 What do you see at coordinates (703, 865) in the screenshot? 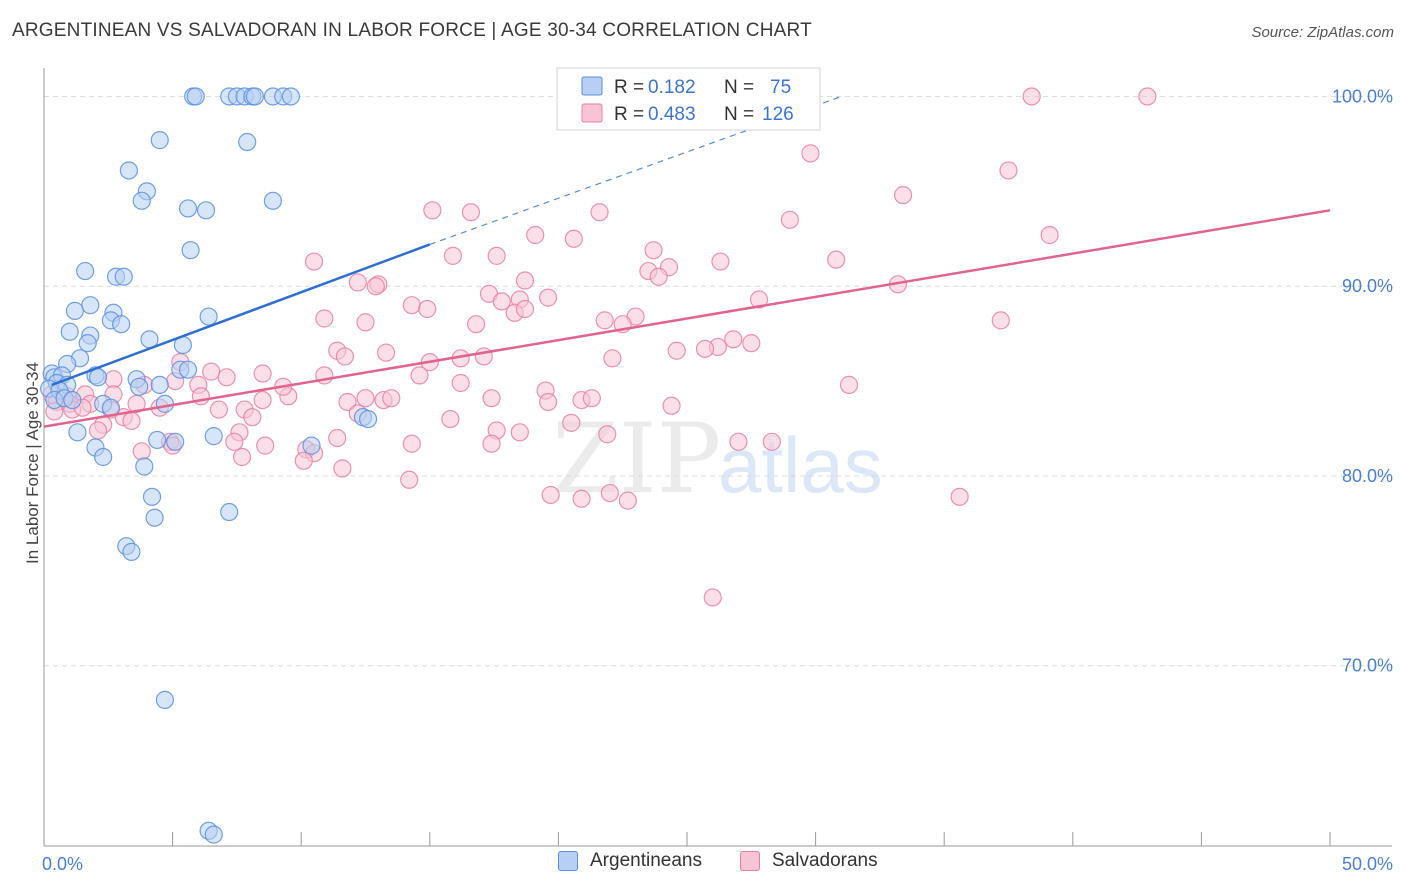
I see `bottom-legend: Argentineans Salvadorans` at bounding box center [703, 865].